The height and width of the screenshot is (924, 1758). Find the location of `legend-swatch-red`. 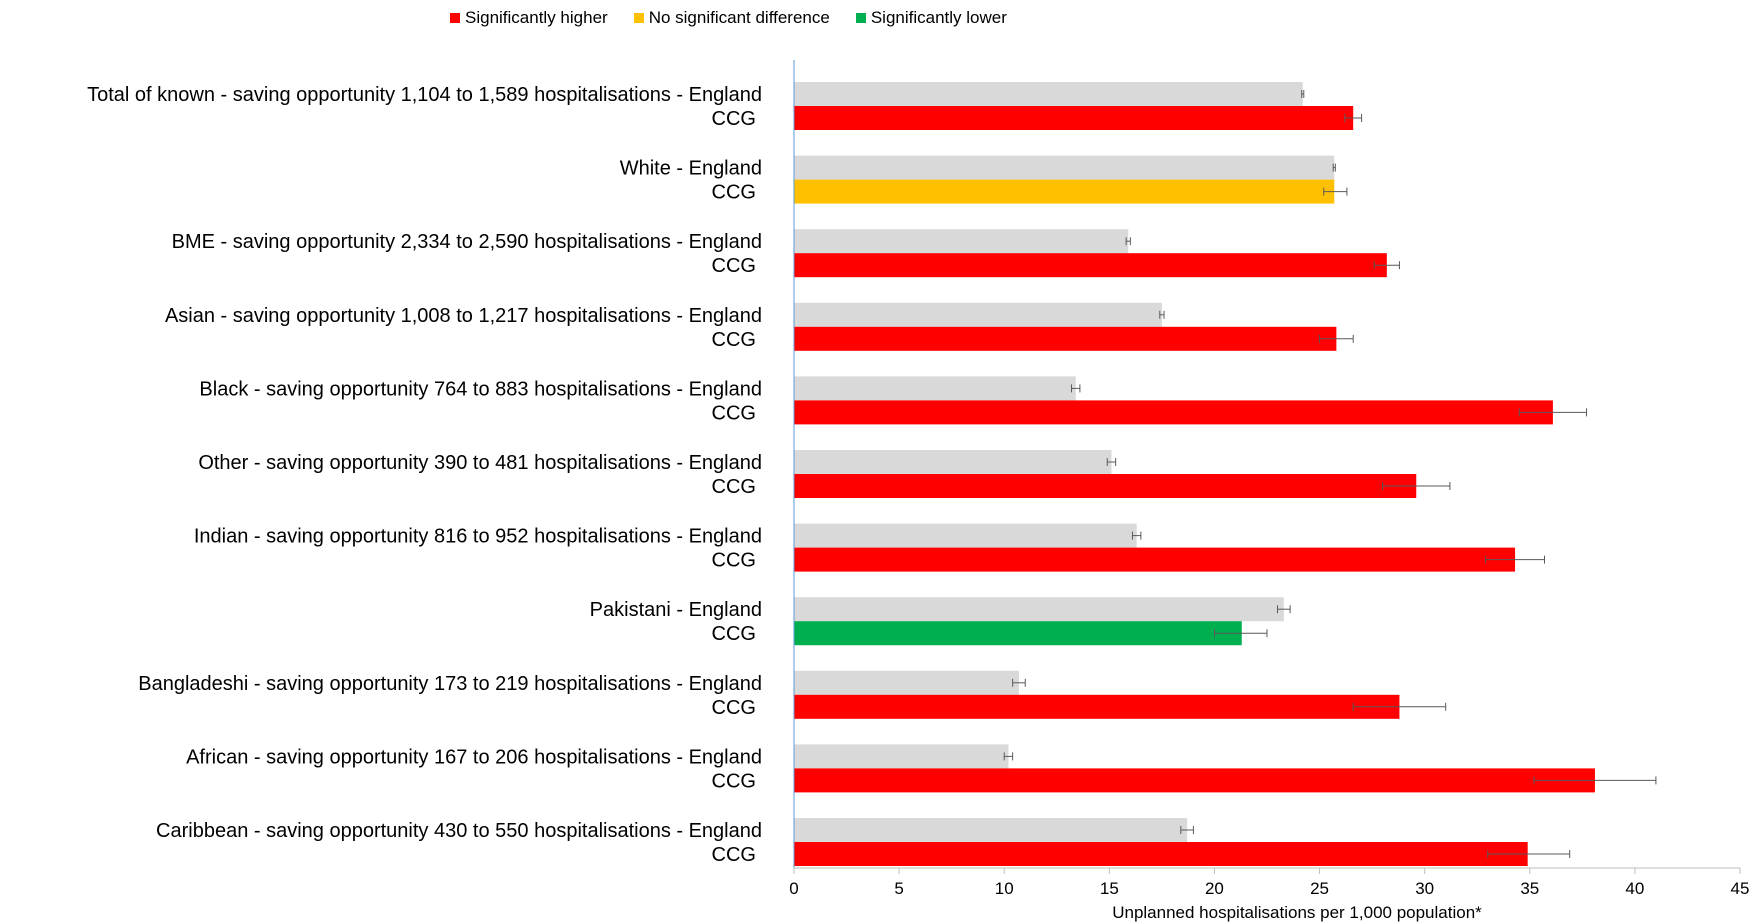

legend-swatch-red is located at coordinates (455, 18).